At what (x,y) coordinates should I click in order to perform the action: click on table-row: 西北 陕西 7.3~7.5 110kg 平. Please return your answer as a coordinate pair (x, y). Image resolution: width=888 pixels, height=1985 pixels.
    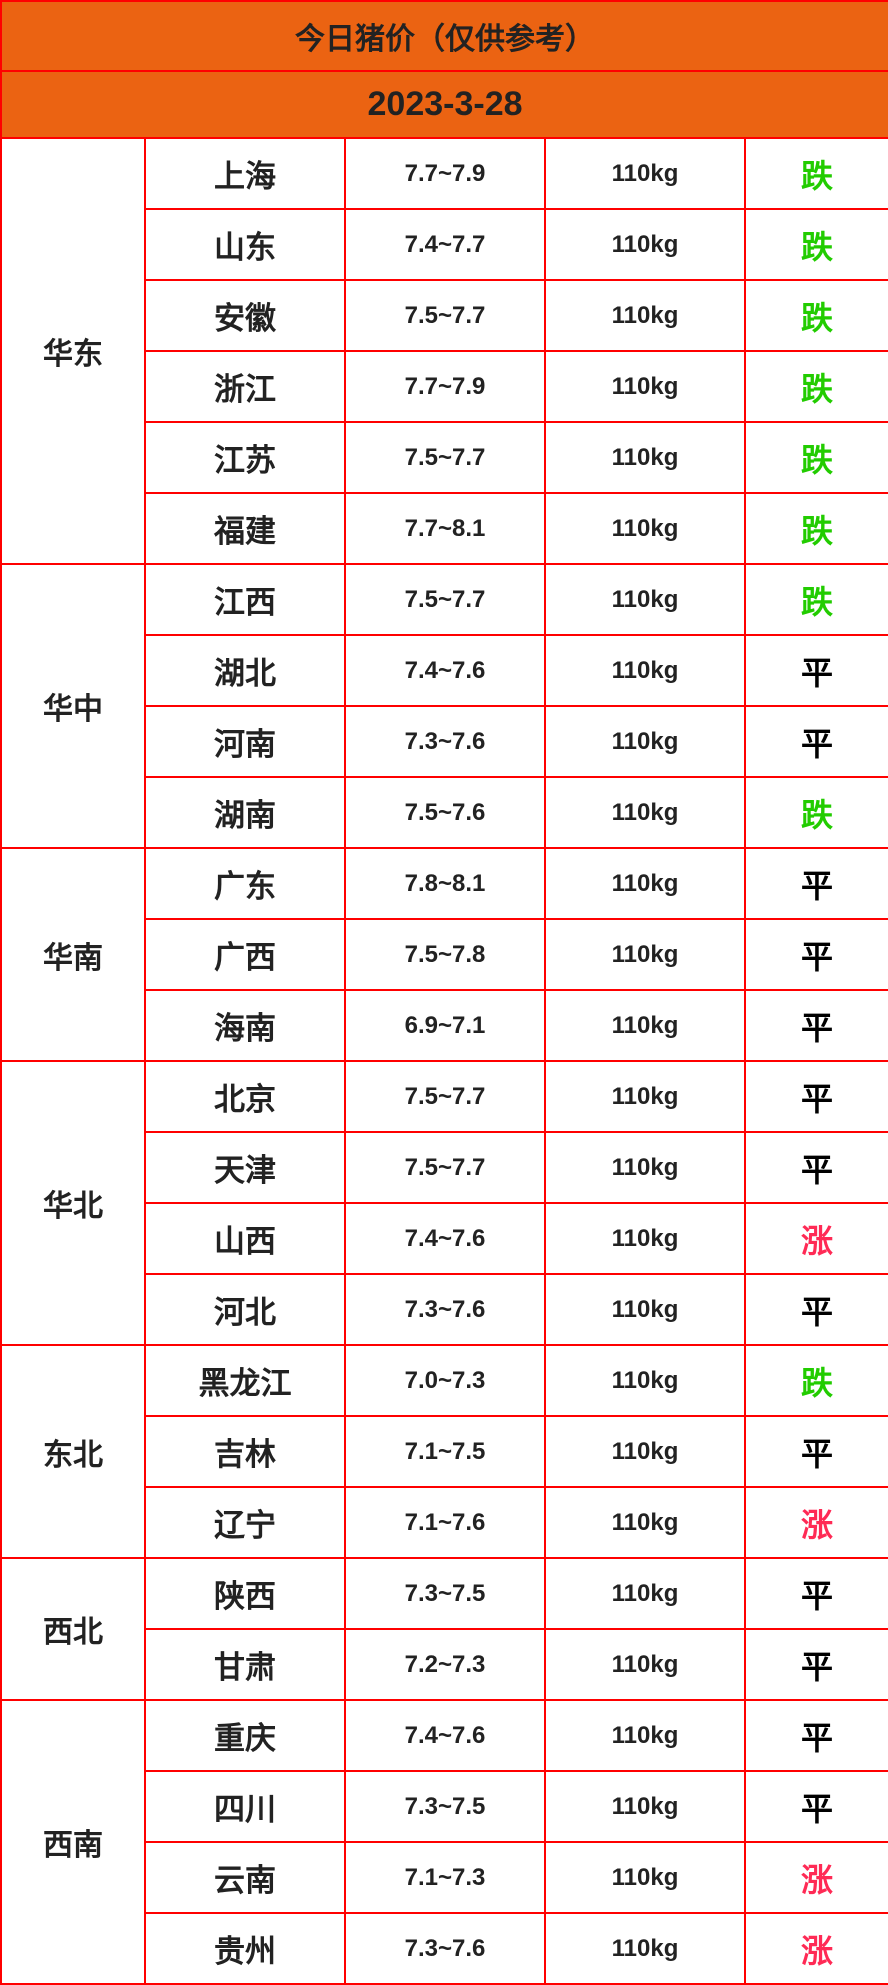
    Looking at the image, I should click on (444, 1629).